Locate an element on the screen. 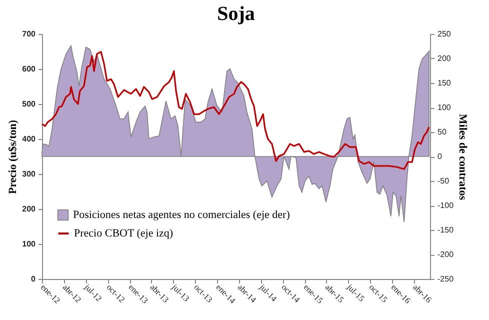 This screenshot has height=320, width=489. y-tick-label: 200 is located at coordinates (29, 209).